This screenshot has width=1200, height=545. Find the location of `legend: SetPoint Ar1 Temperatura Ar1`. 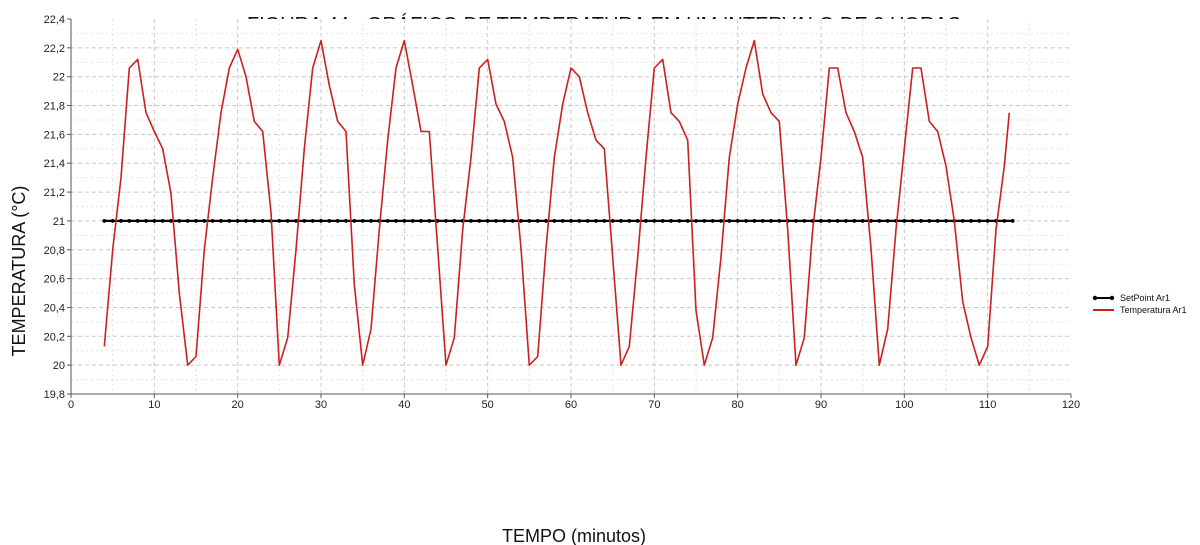

legend: SetPoint Ar1 Temperatura Ar1 is located at coordinates (1139, 304).